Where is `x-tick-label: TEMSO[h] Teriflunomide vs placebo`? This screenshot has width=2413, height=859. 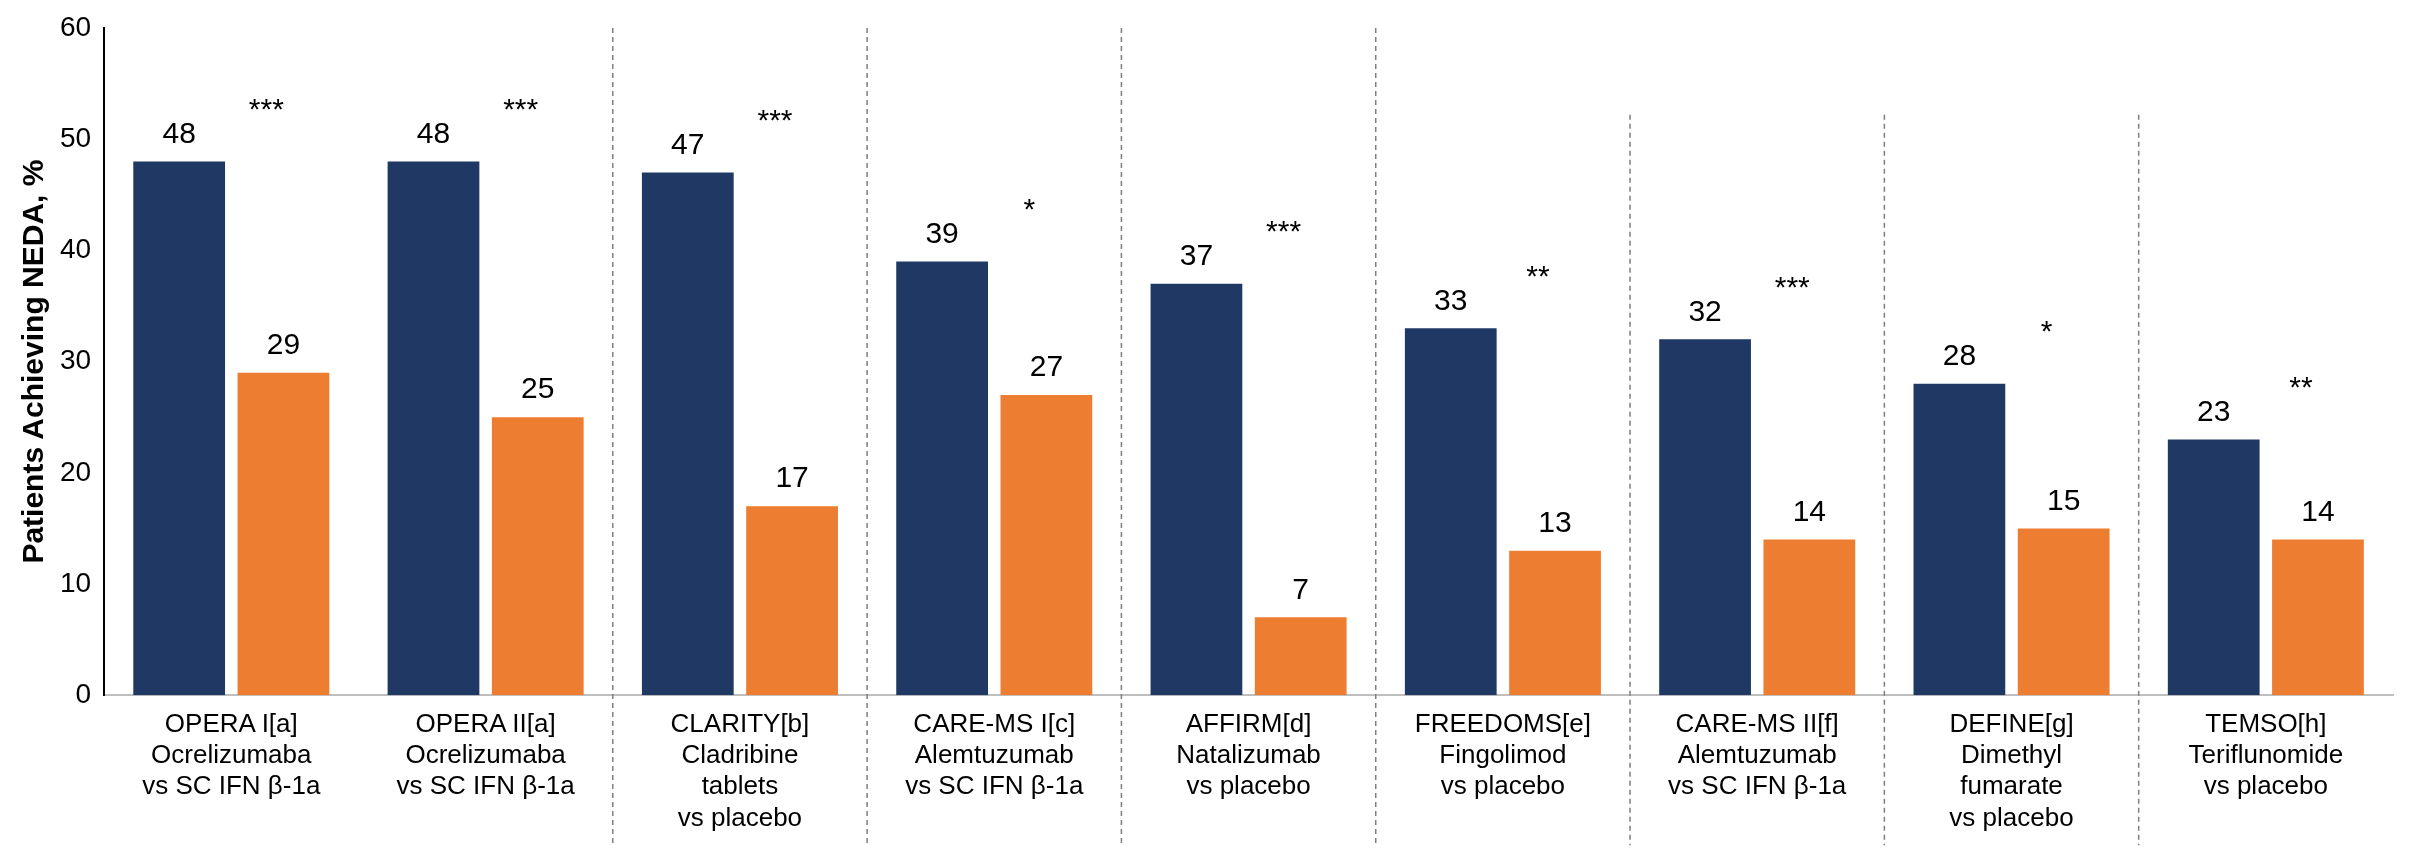 x-tick-label: TEMSO[h] Teriflunomide vs placebo is located at coordinates (2266, 754).